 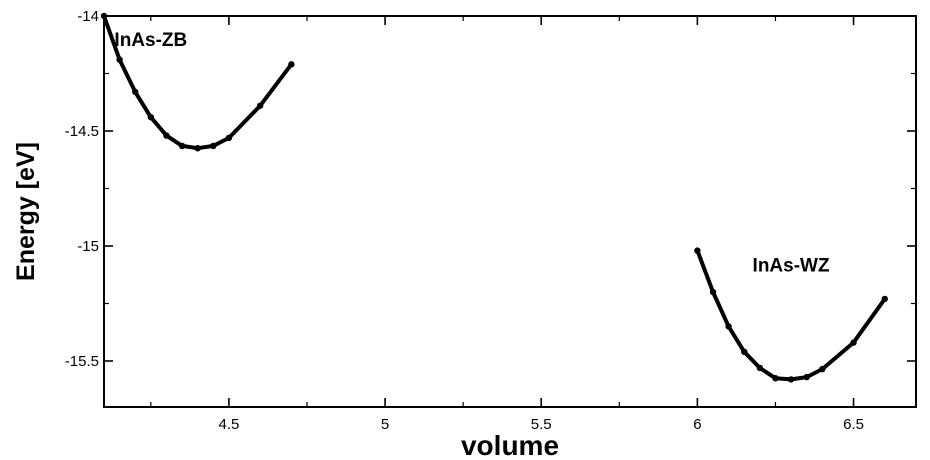 I want to click on series-annotation: InAs-ZB, so click(x=150, y=40).